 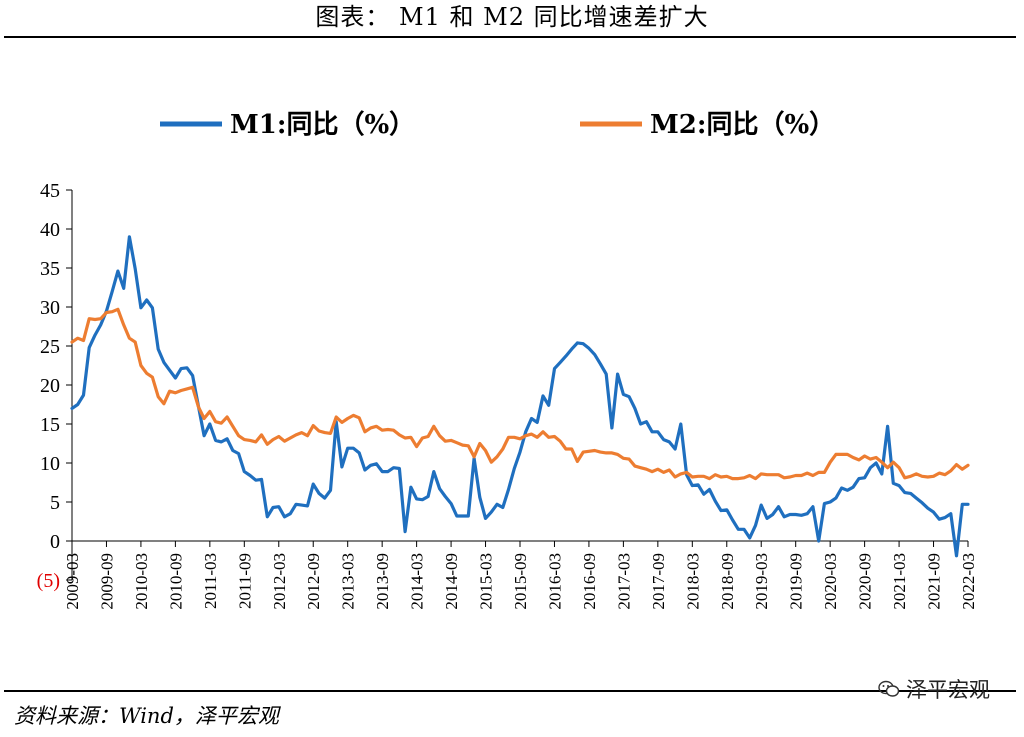 I want to click on y-tick-label: 15, so click(x=50, y=425).